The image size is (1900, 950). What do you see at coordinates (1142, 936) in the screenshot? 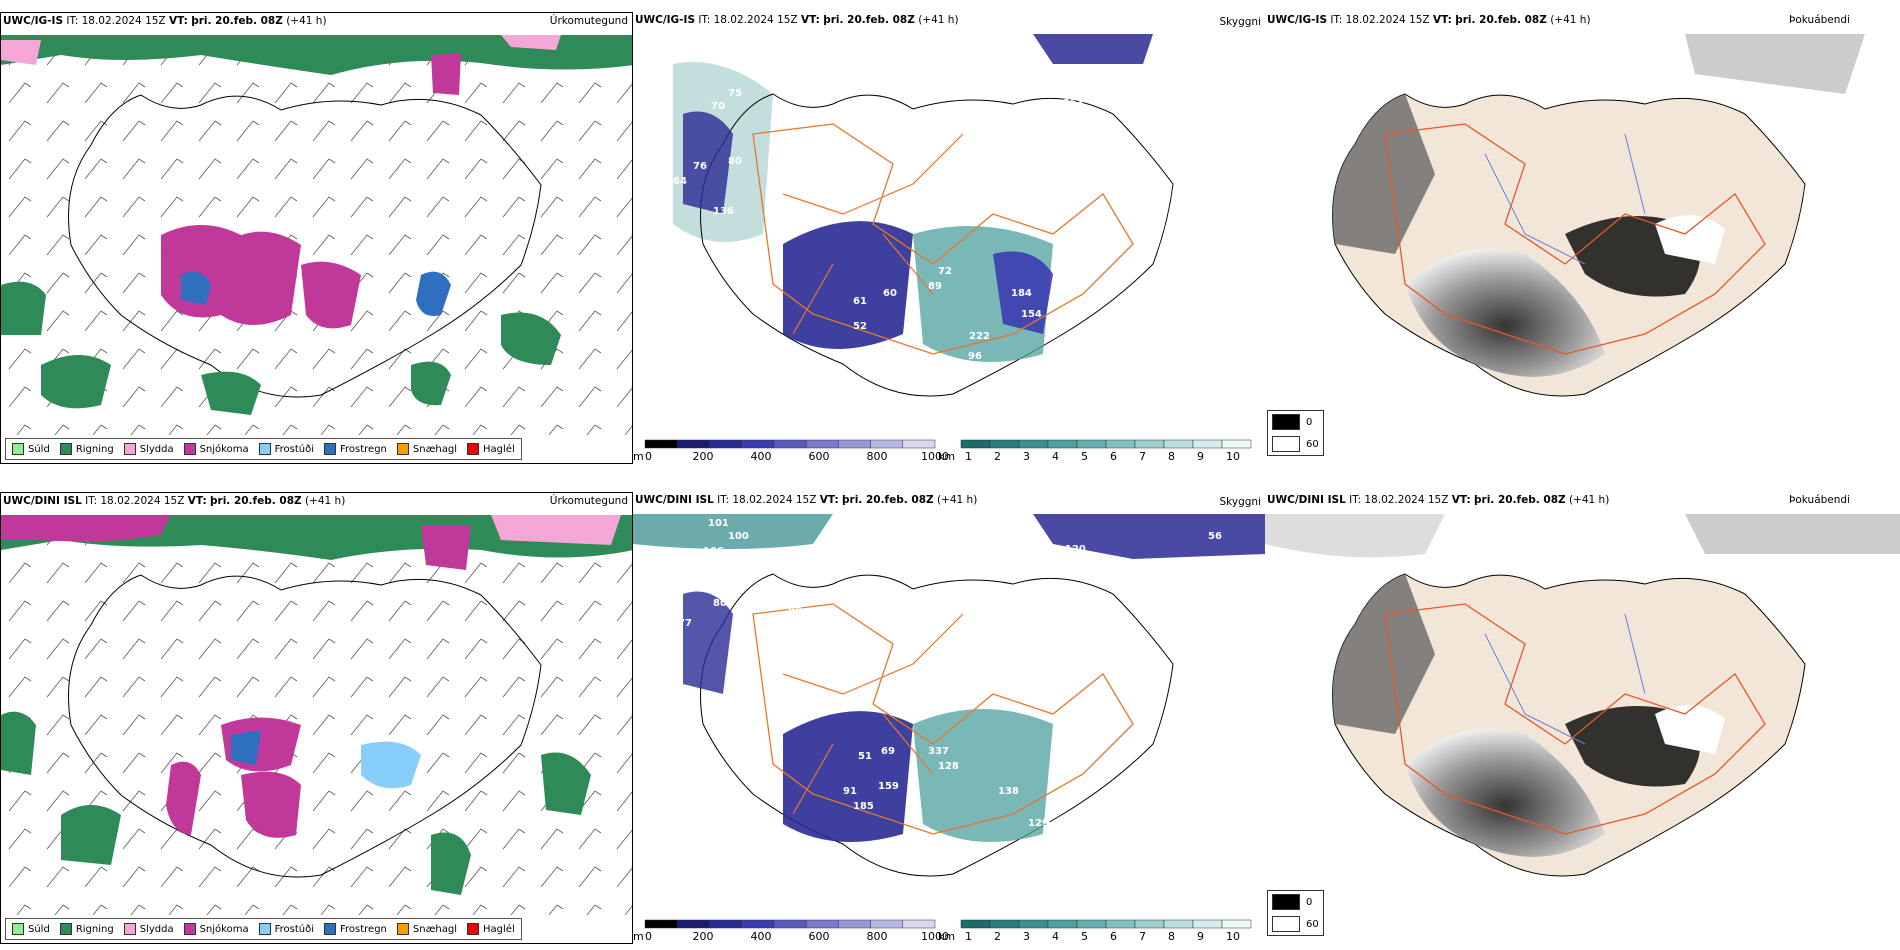
I see `scale-tick-label: 7` at bounding box center [1142, 936].